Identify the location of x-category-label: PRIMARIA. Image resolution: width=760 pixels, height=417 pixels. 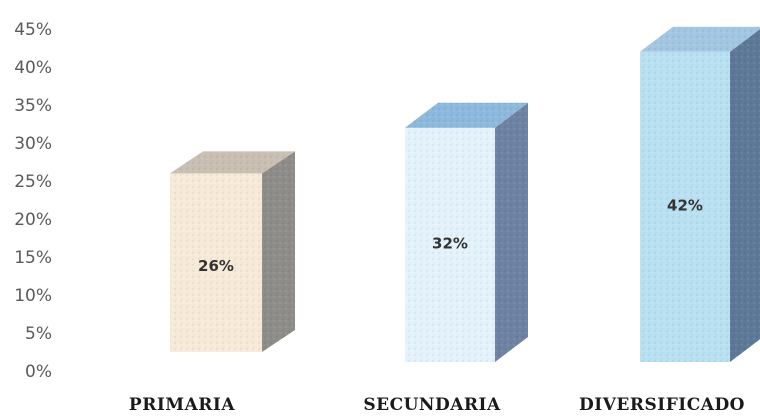
(182, 405).